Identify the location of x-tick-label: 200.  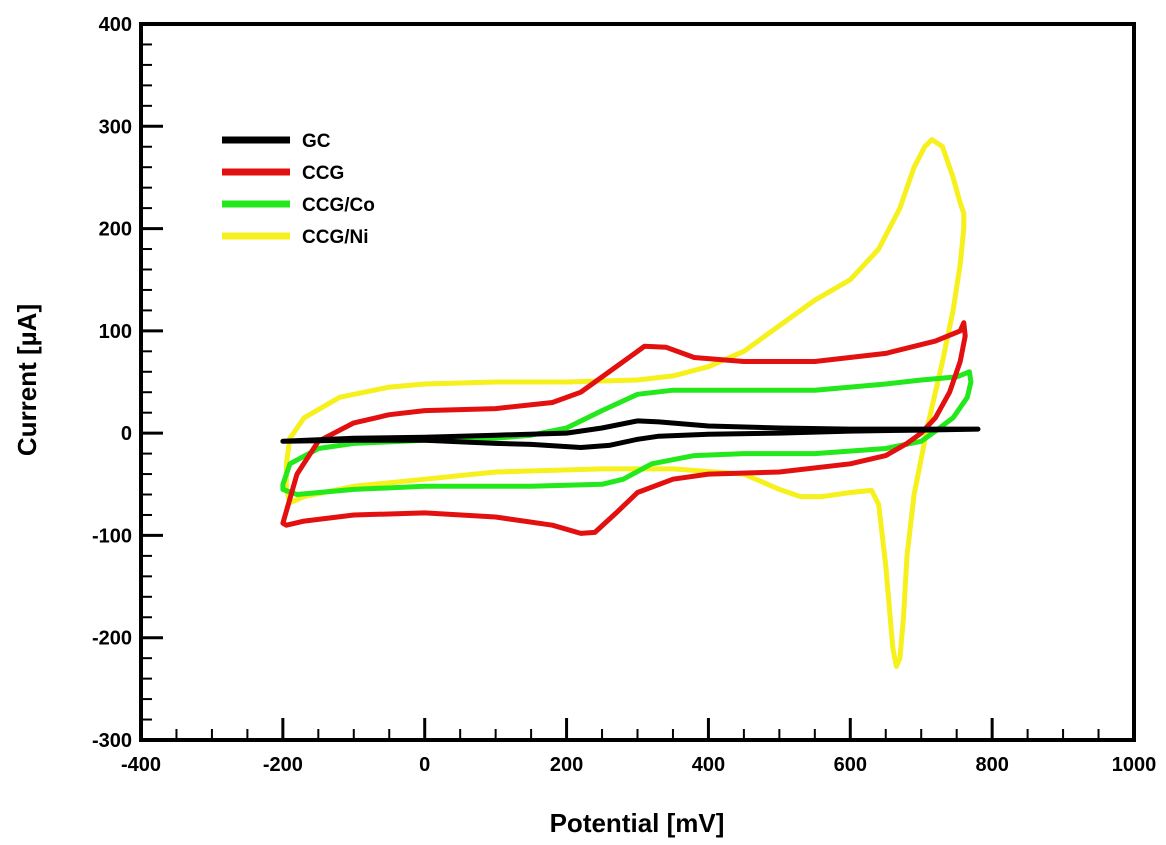
(566, 765).